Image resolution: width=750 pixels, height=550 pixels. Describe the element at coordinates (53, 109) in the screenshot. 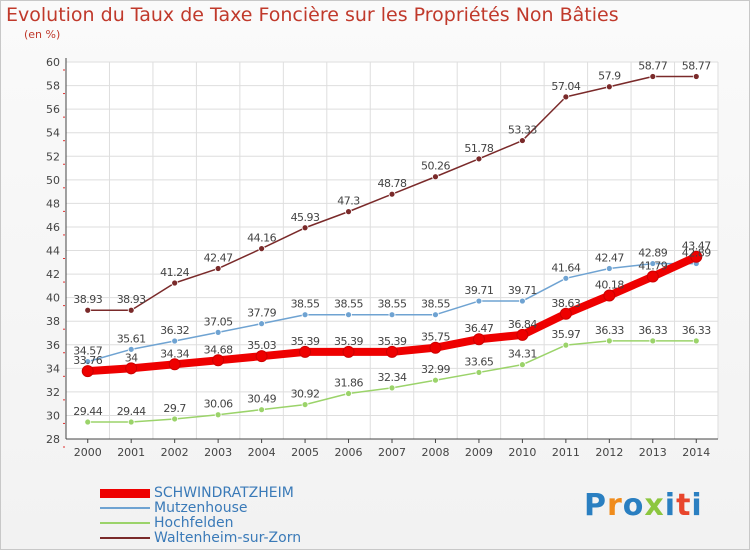

I see `y-tick-label: 56` at that location.